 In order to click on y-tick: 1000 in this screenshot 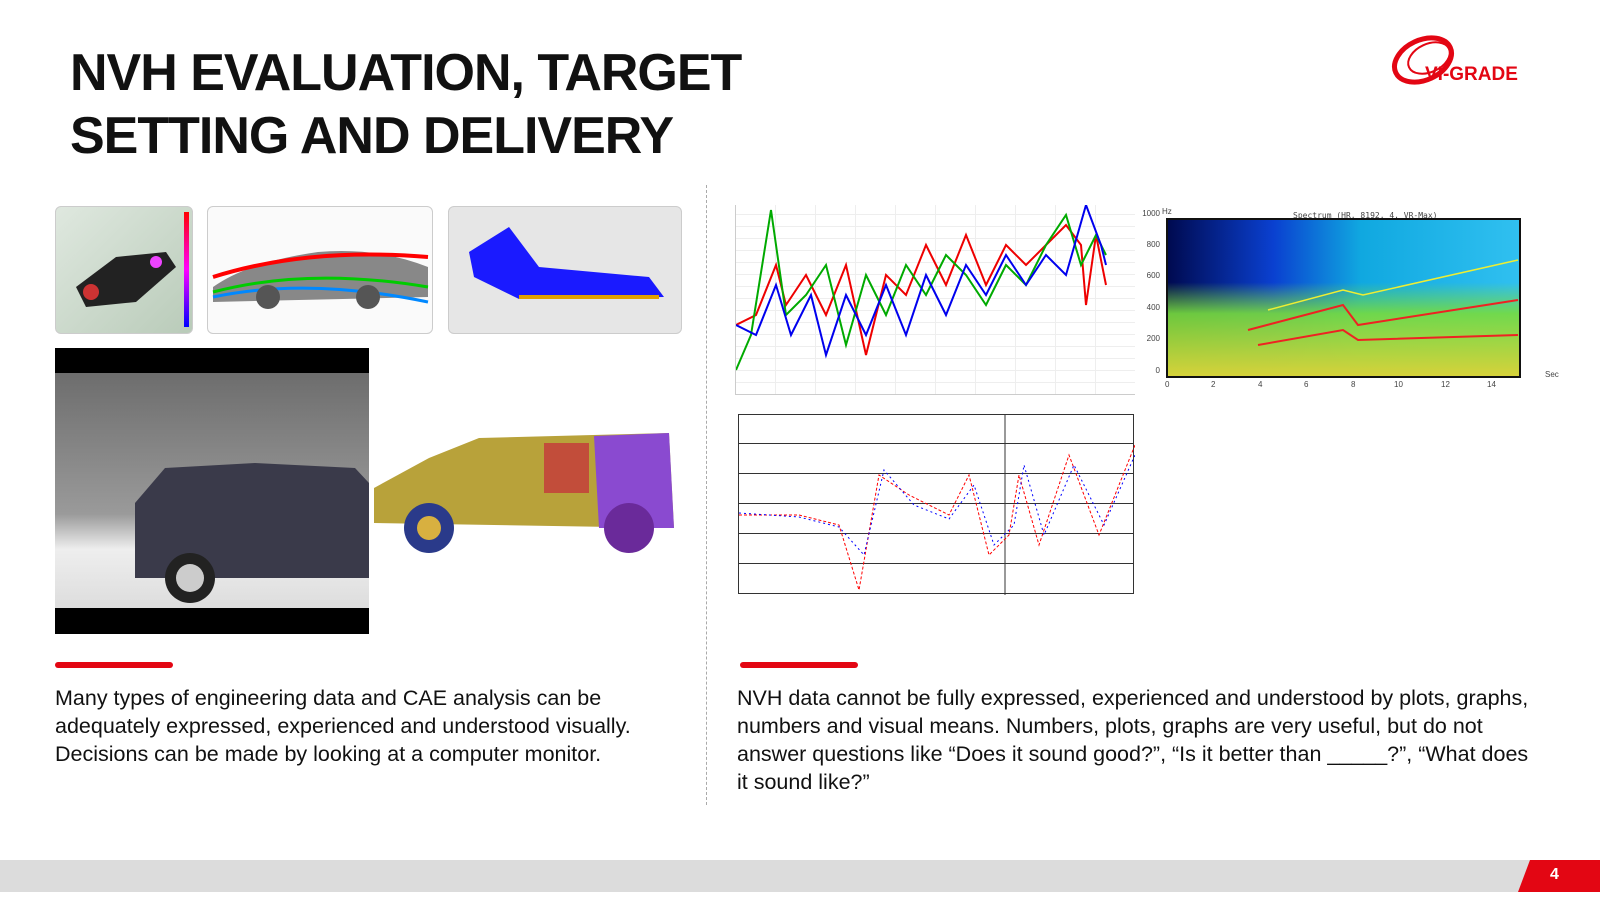, I will do `click(1151, 213)`.